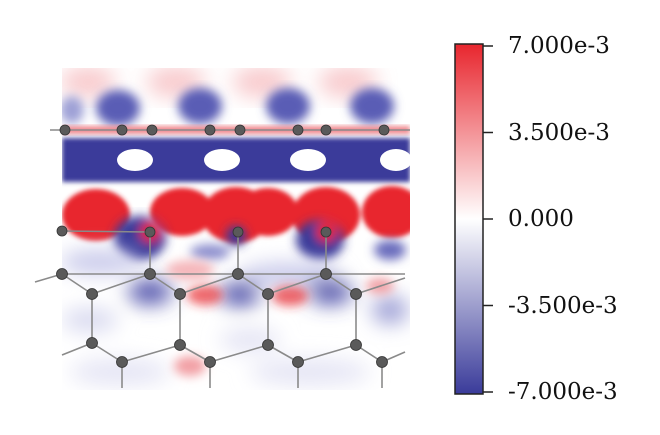 The width and height of the screenshot is (660, 435). What do you see at coordinates (563, 392) in the screenshot?
I see `colorbar-tick-label: -7.000e-3` at bounding box center [563, 392].